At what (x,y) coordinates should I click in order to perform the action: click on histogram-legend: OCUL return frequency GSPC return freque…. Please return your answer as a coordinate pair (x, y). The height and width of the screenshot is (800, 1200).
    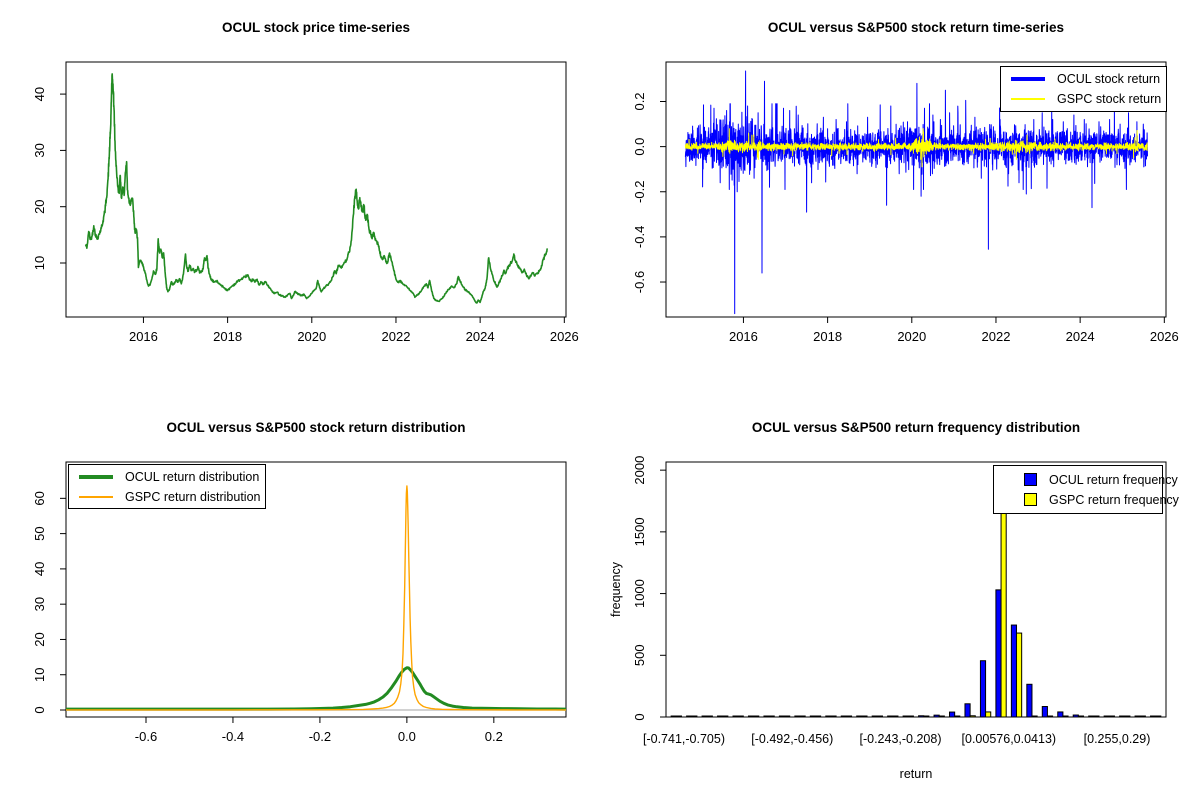
    Looking at the image, I should click on (1086, 489).